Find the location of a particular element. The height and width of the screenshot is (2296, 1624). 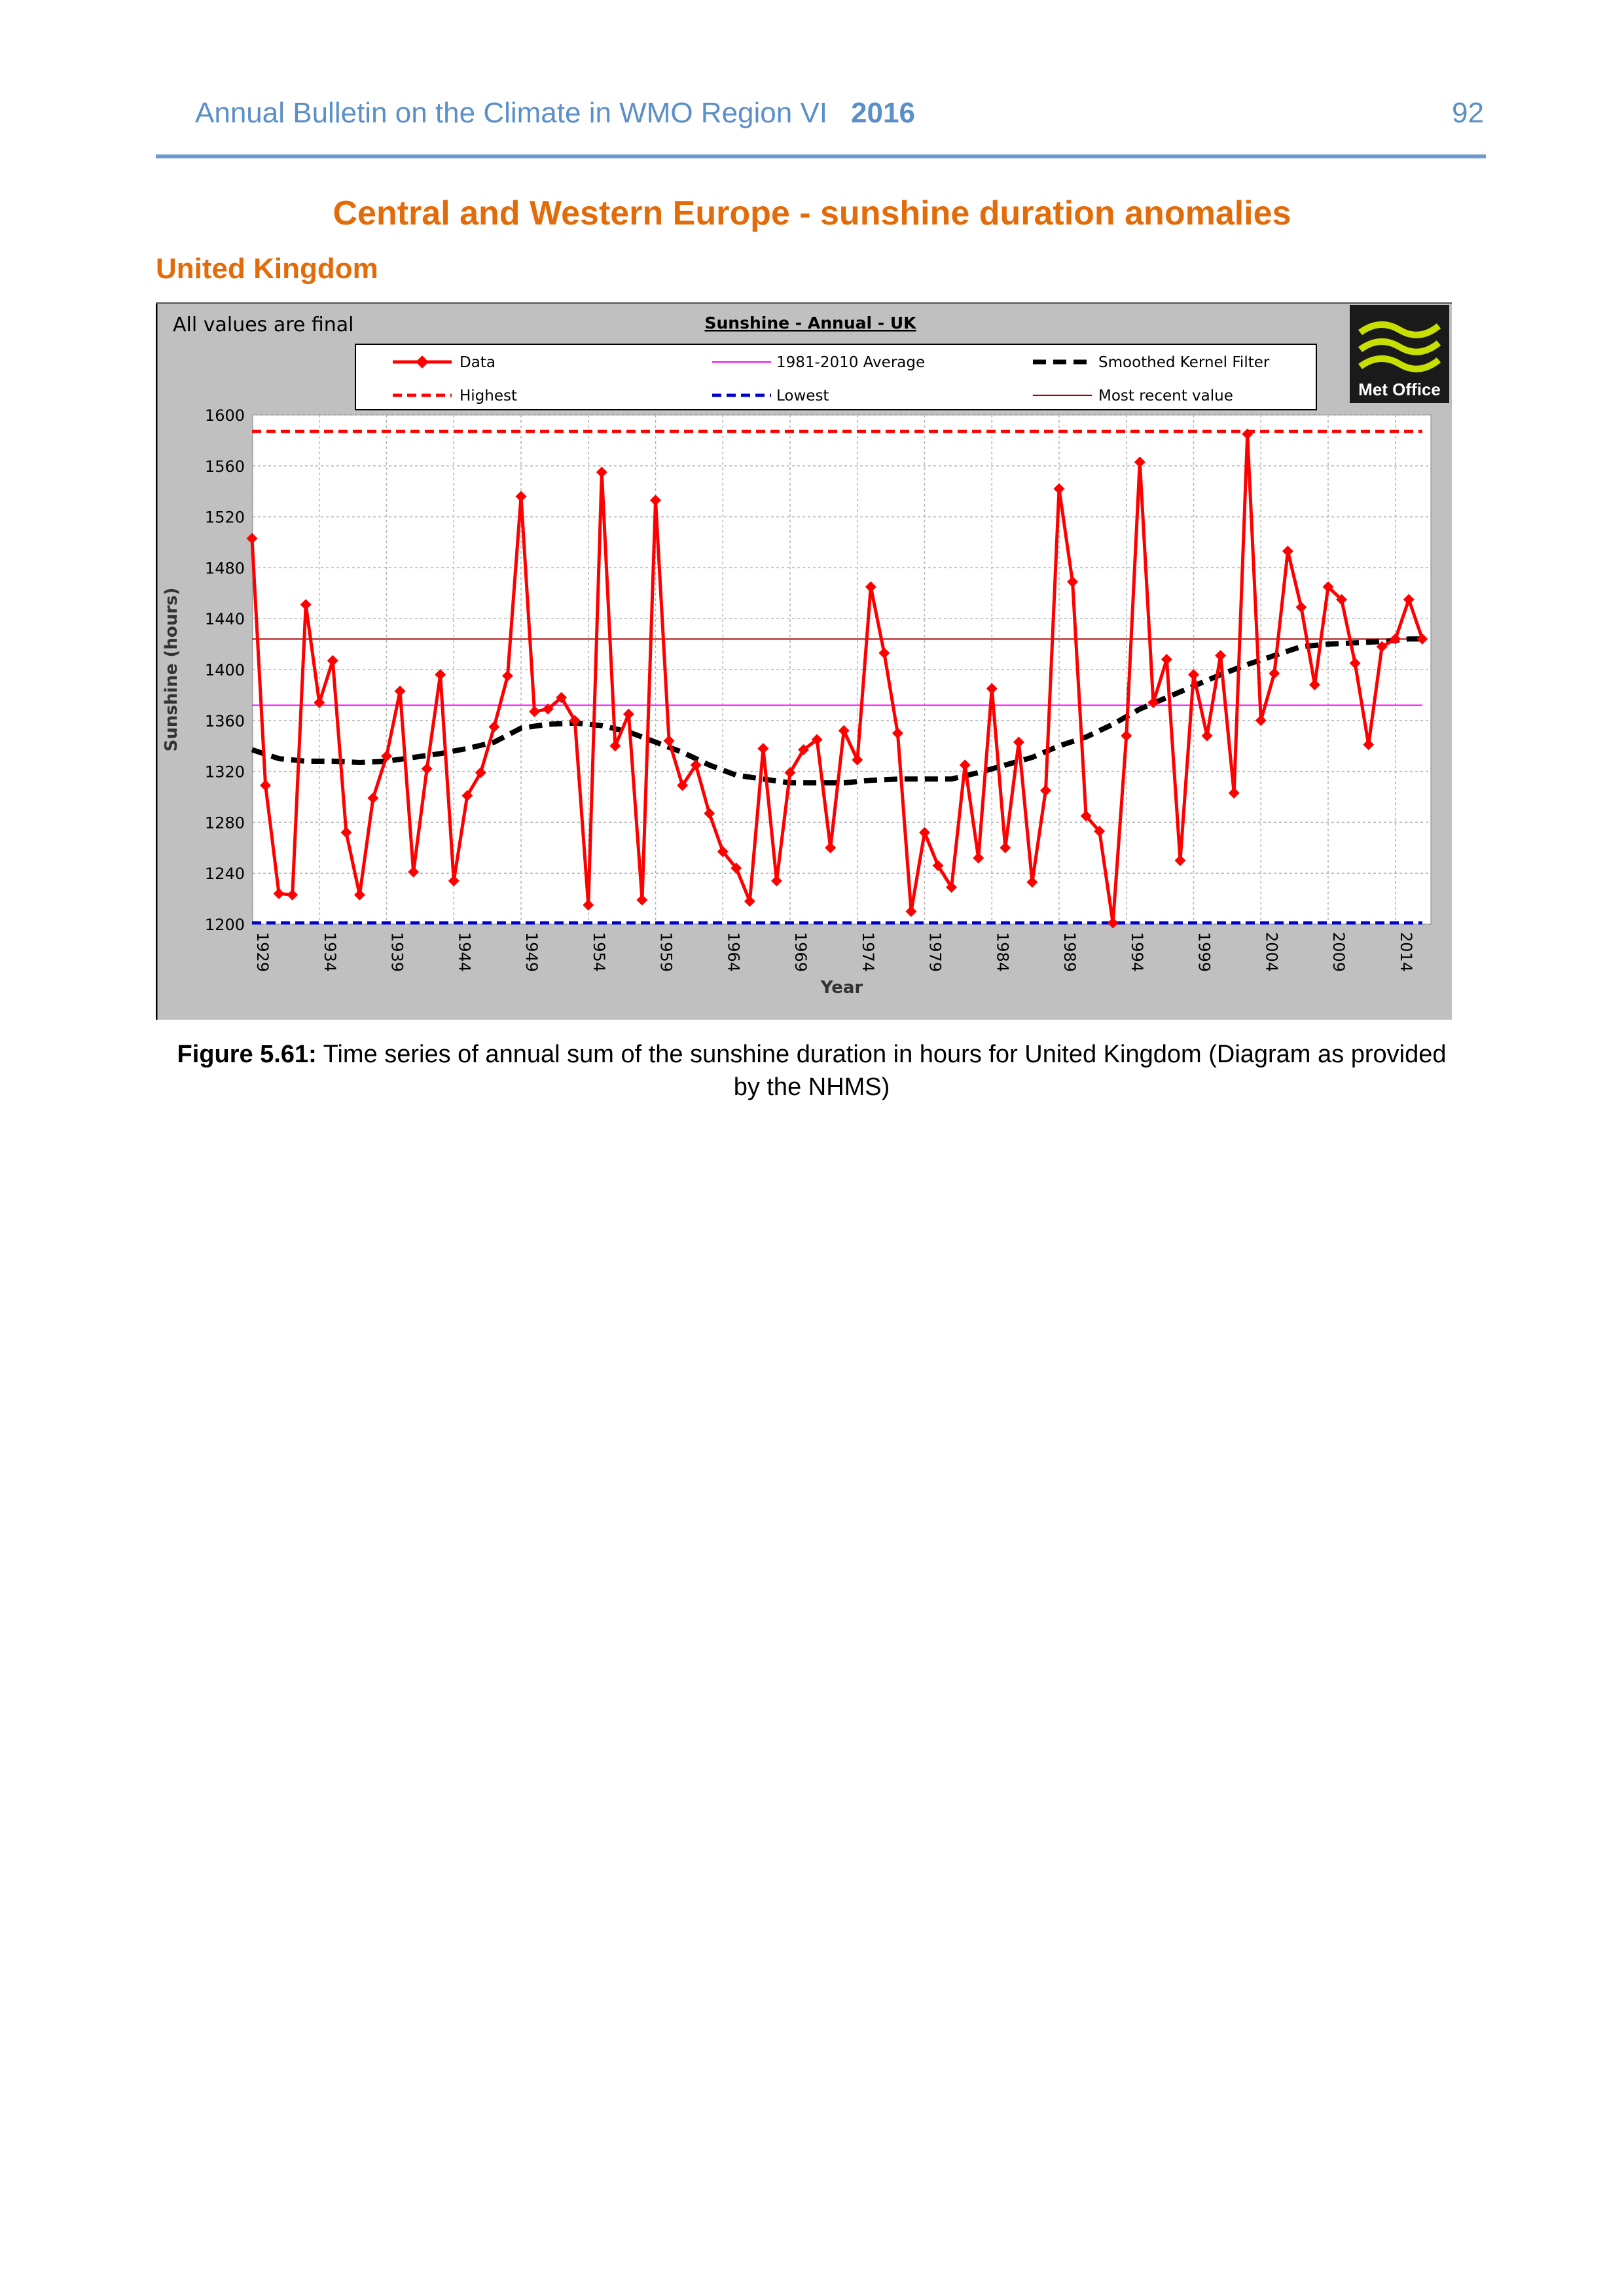

y-tick-label: 1200 is located at coordinates (225, 925).